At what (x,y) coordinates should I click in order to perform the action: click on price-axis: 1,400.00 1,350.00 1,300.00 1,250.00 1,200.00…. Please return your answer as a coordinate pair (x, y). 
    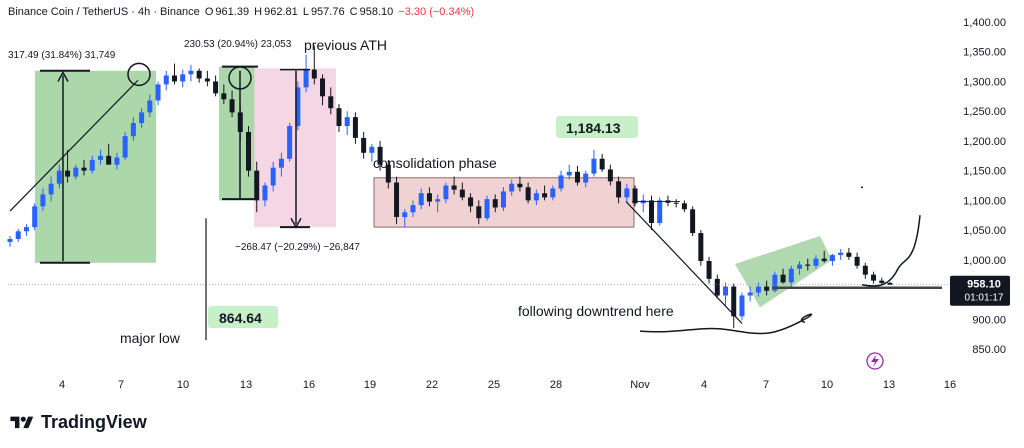
    Looking at the image, I should click on (980, 186).